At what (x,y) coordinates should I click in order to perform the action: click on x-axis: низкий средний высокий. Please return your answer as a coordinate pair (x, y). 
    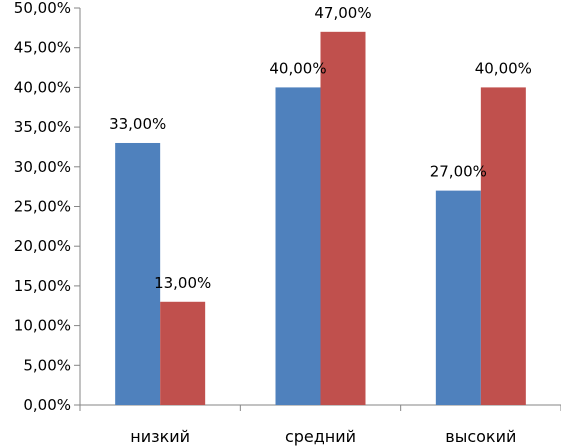
    Looking at the image, I should click on (320, 425).